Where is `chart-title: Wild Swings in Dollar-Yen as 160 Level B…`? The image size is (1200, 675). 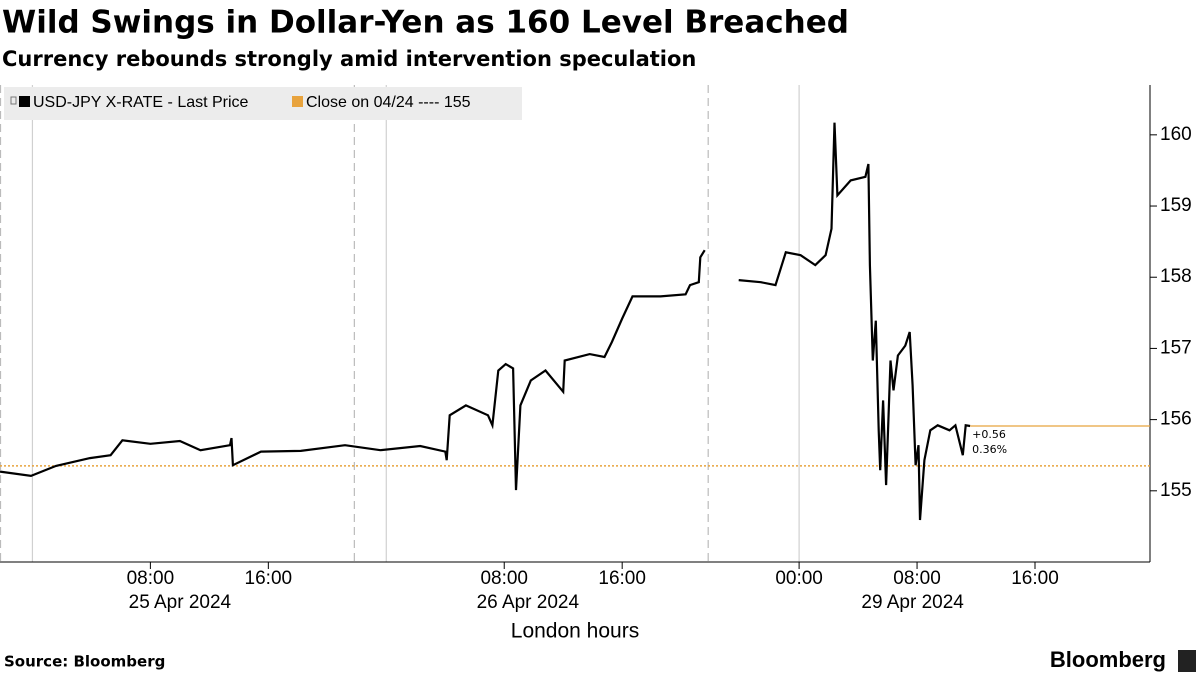
chart-title: Wild Swings in Dollar-Yen as 160 Level B… is located at coordinates (425, 23).